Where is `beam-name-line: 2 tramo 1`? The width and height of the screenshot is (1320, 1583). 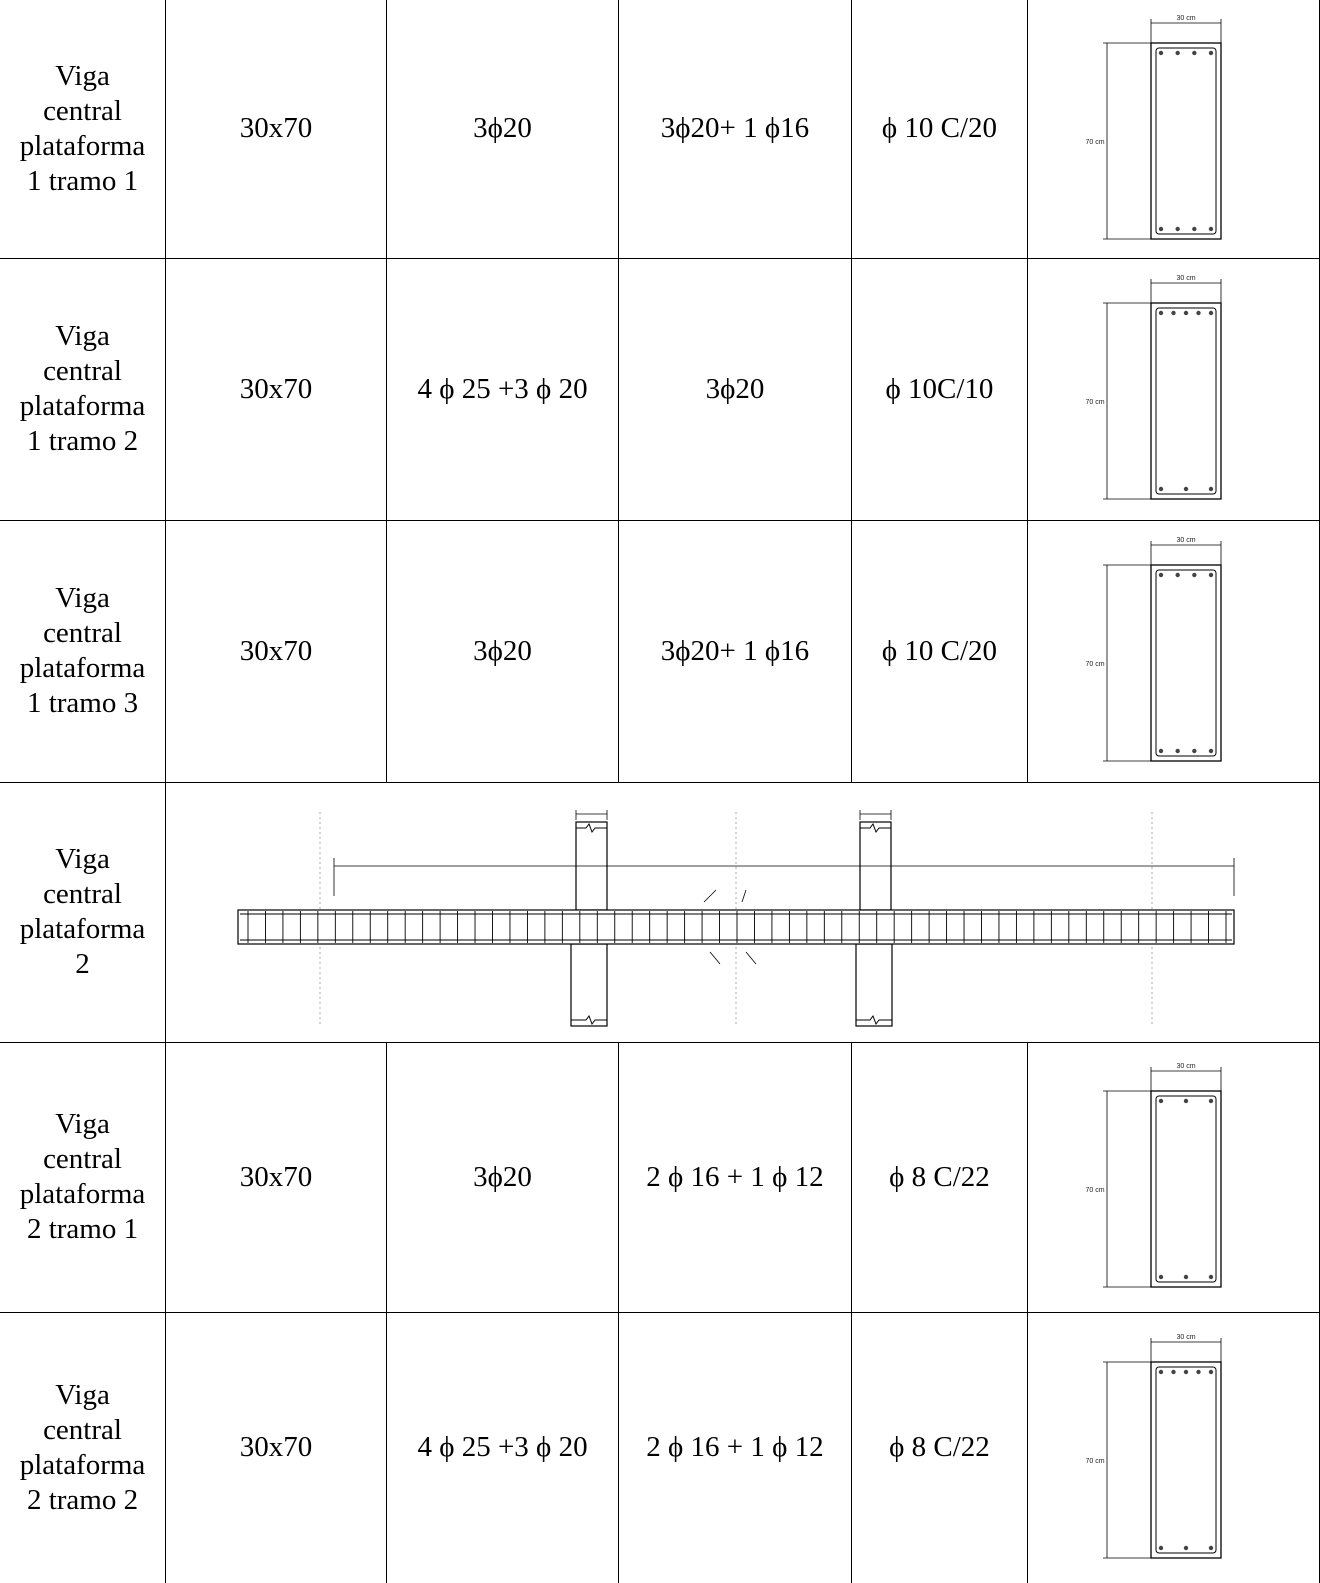 beam-name-line: 2 tramo 1 is located at coordinates (82, 1229).